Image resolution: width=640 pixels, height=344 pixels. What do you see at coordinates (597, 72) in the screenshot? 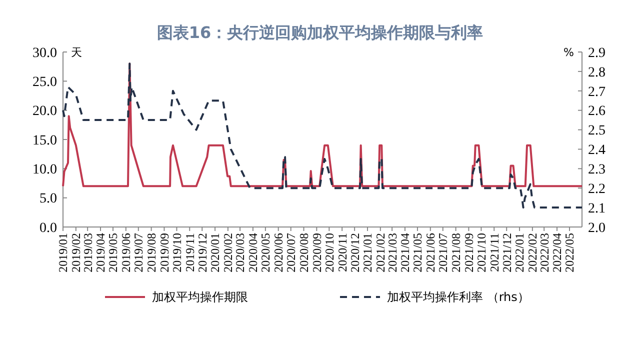
I see `y2-tick-label: 2.8` at bounding box center [597, 72].